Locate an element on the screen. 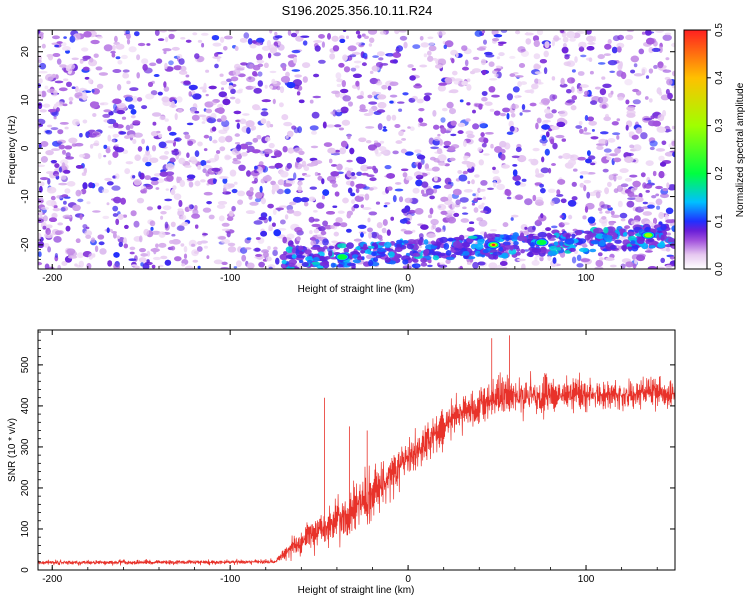 The width and height of the screenshot is (750, 600). colorbar-ticks: 0.00.10.20.30.40.5 is located at coordinates (716, 149).